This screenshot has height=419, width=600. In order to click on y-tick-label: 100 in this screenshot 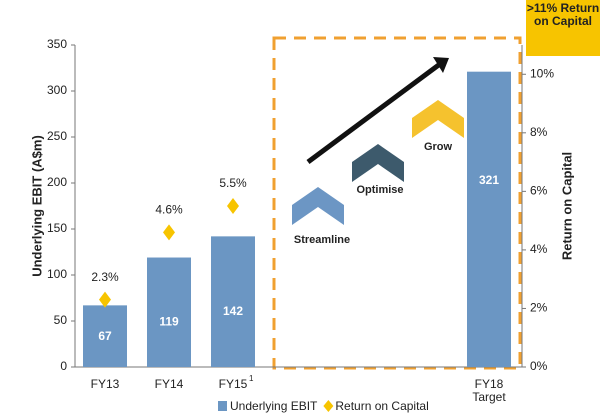, I will do `click(57, 274)`.